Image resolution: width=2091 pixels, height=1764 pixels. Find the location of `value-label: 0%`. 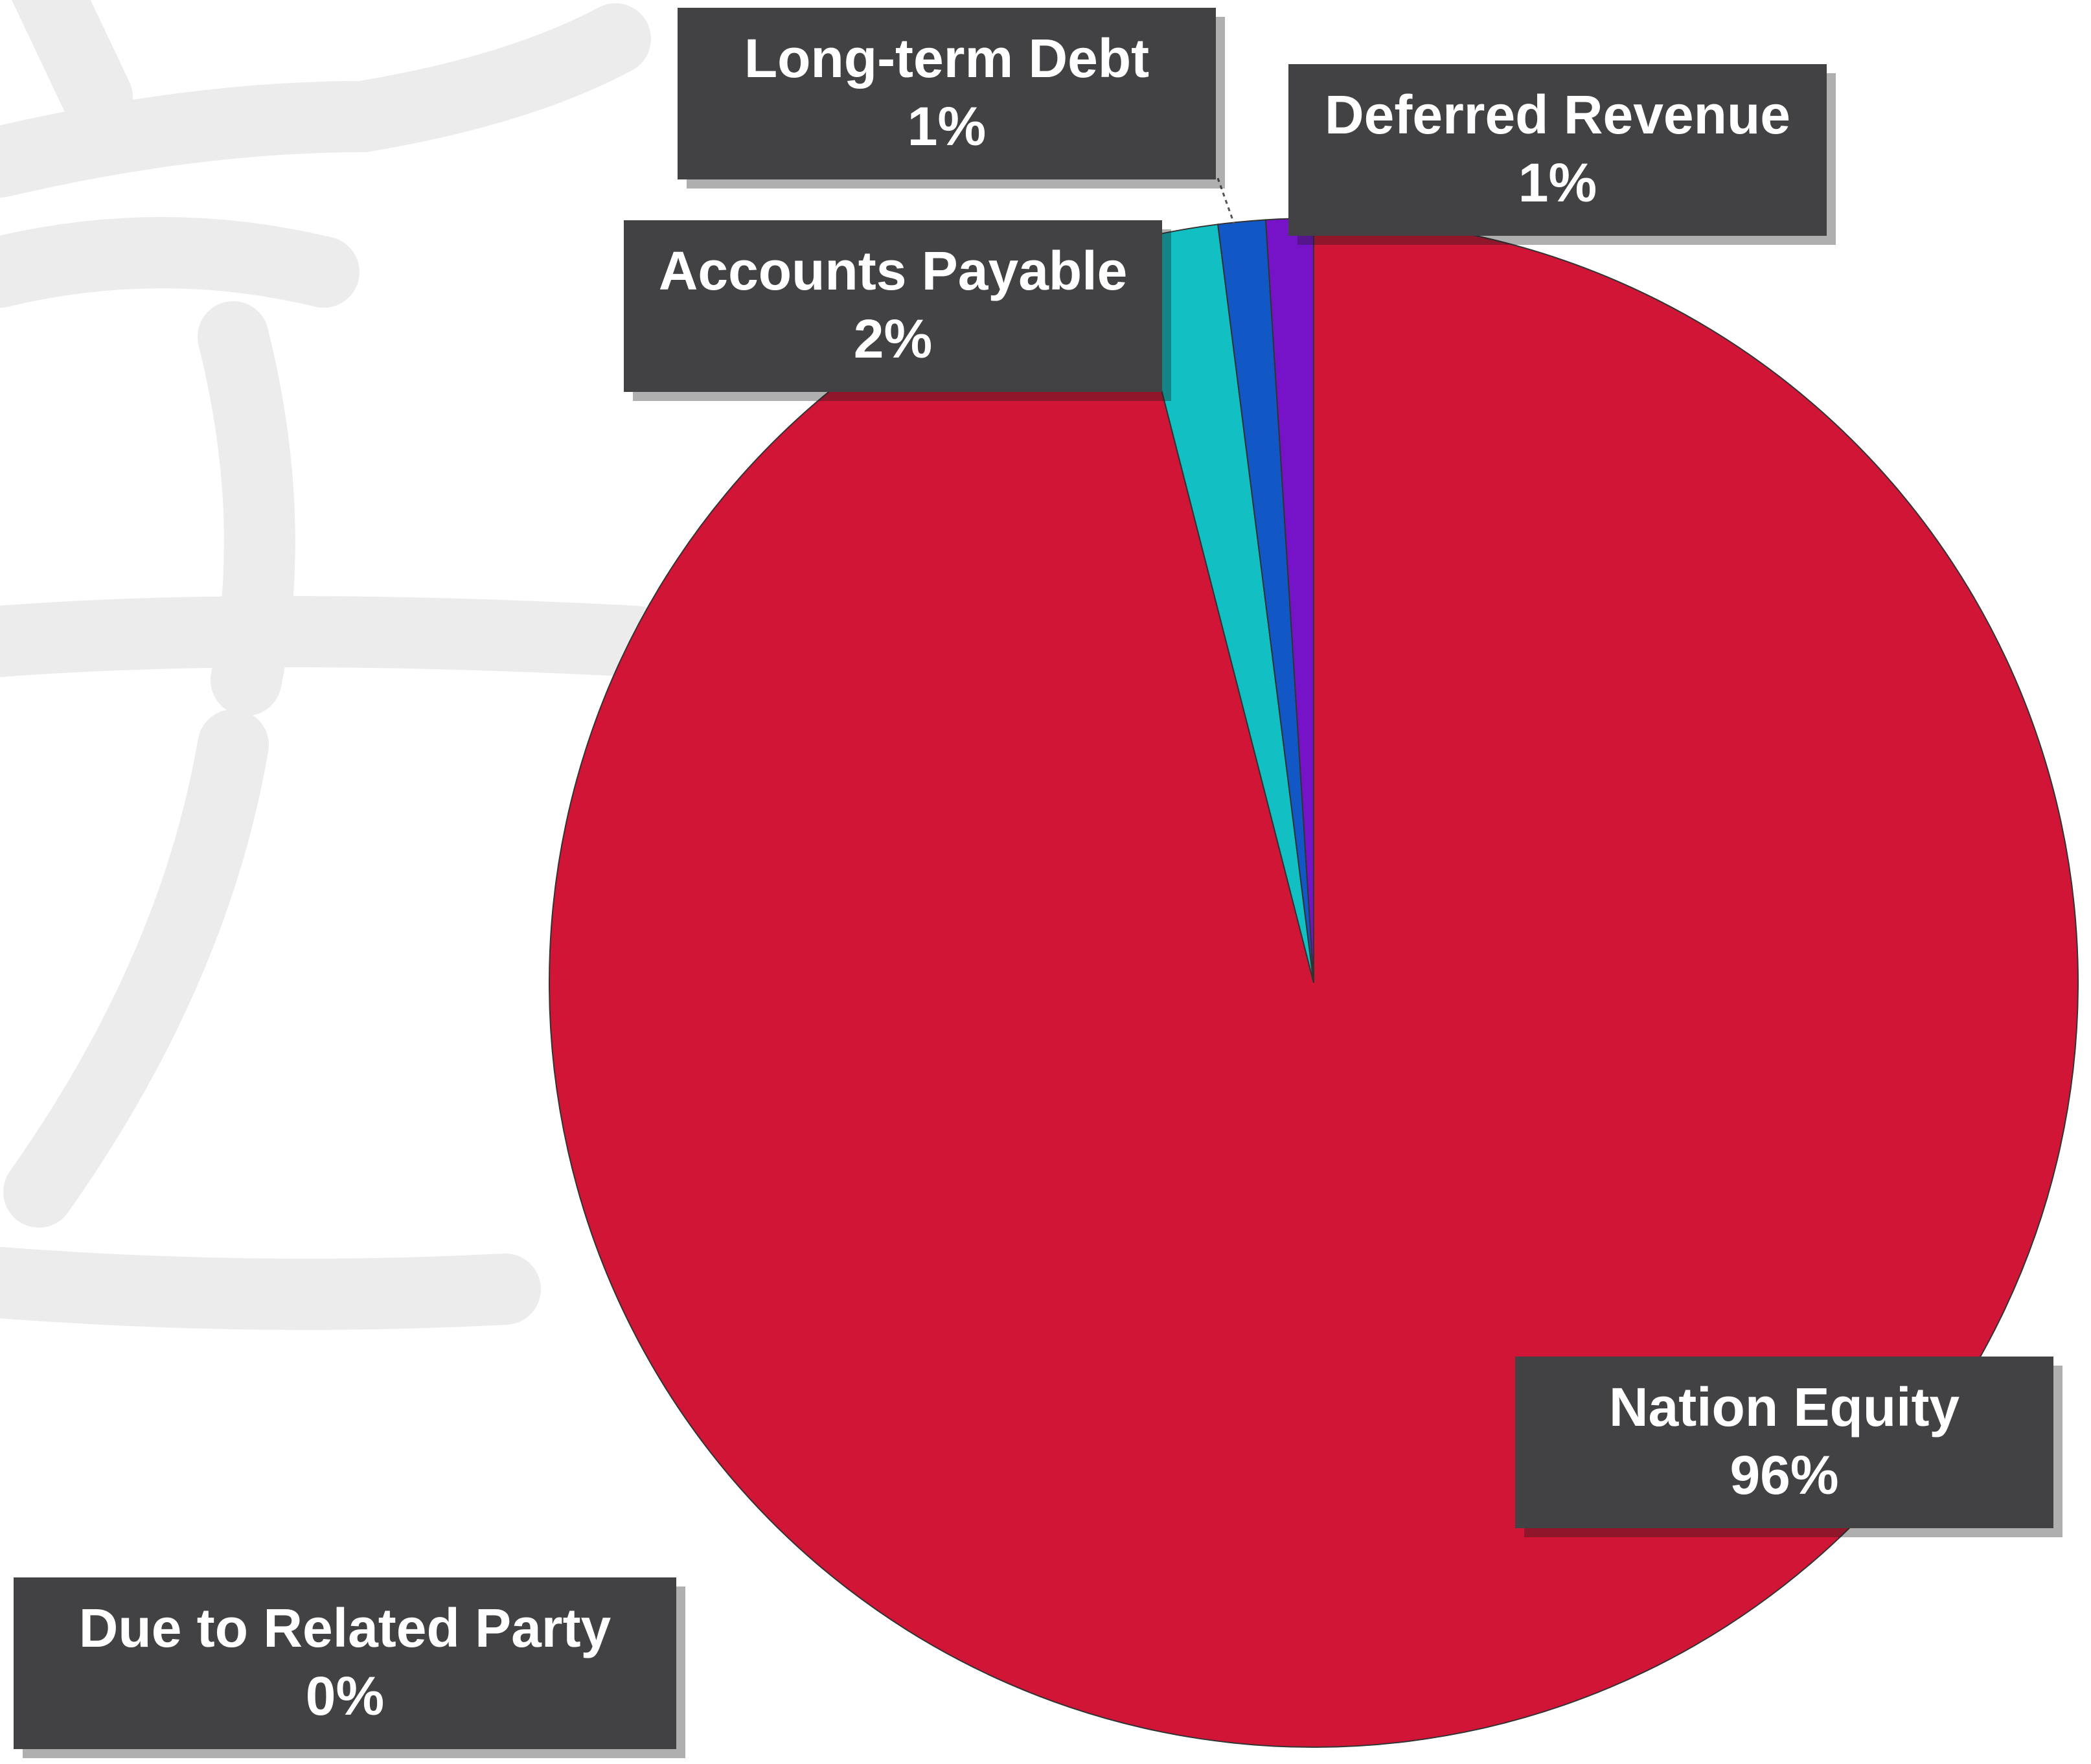

value-label: 0% is located at coordinates (345, 1696).